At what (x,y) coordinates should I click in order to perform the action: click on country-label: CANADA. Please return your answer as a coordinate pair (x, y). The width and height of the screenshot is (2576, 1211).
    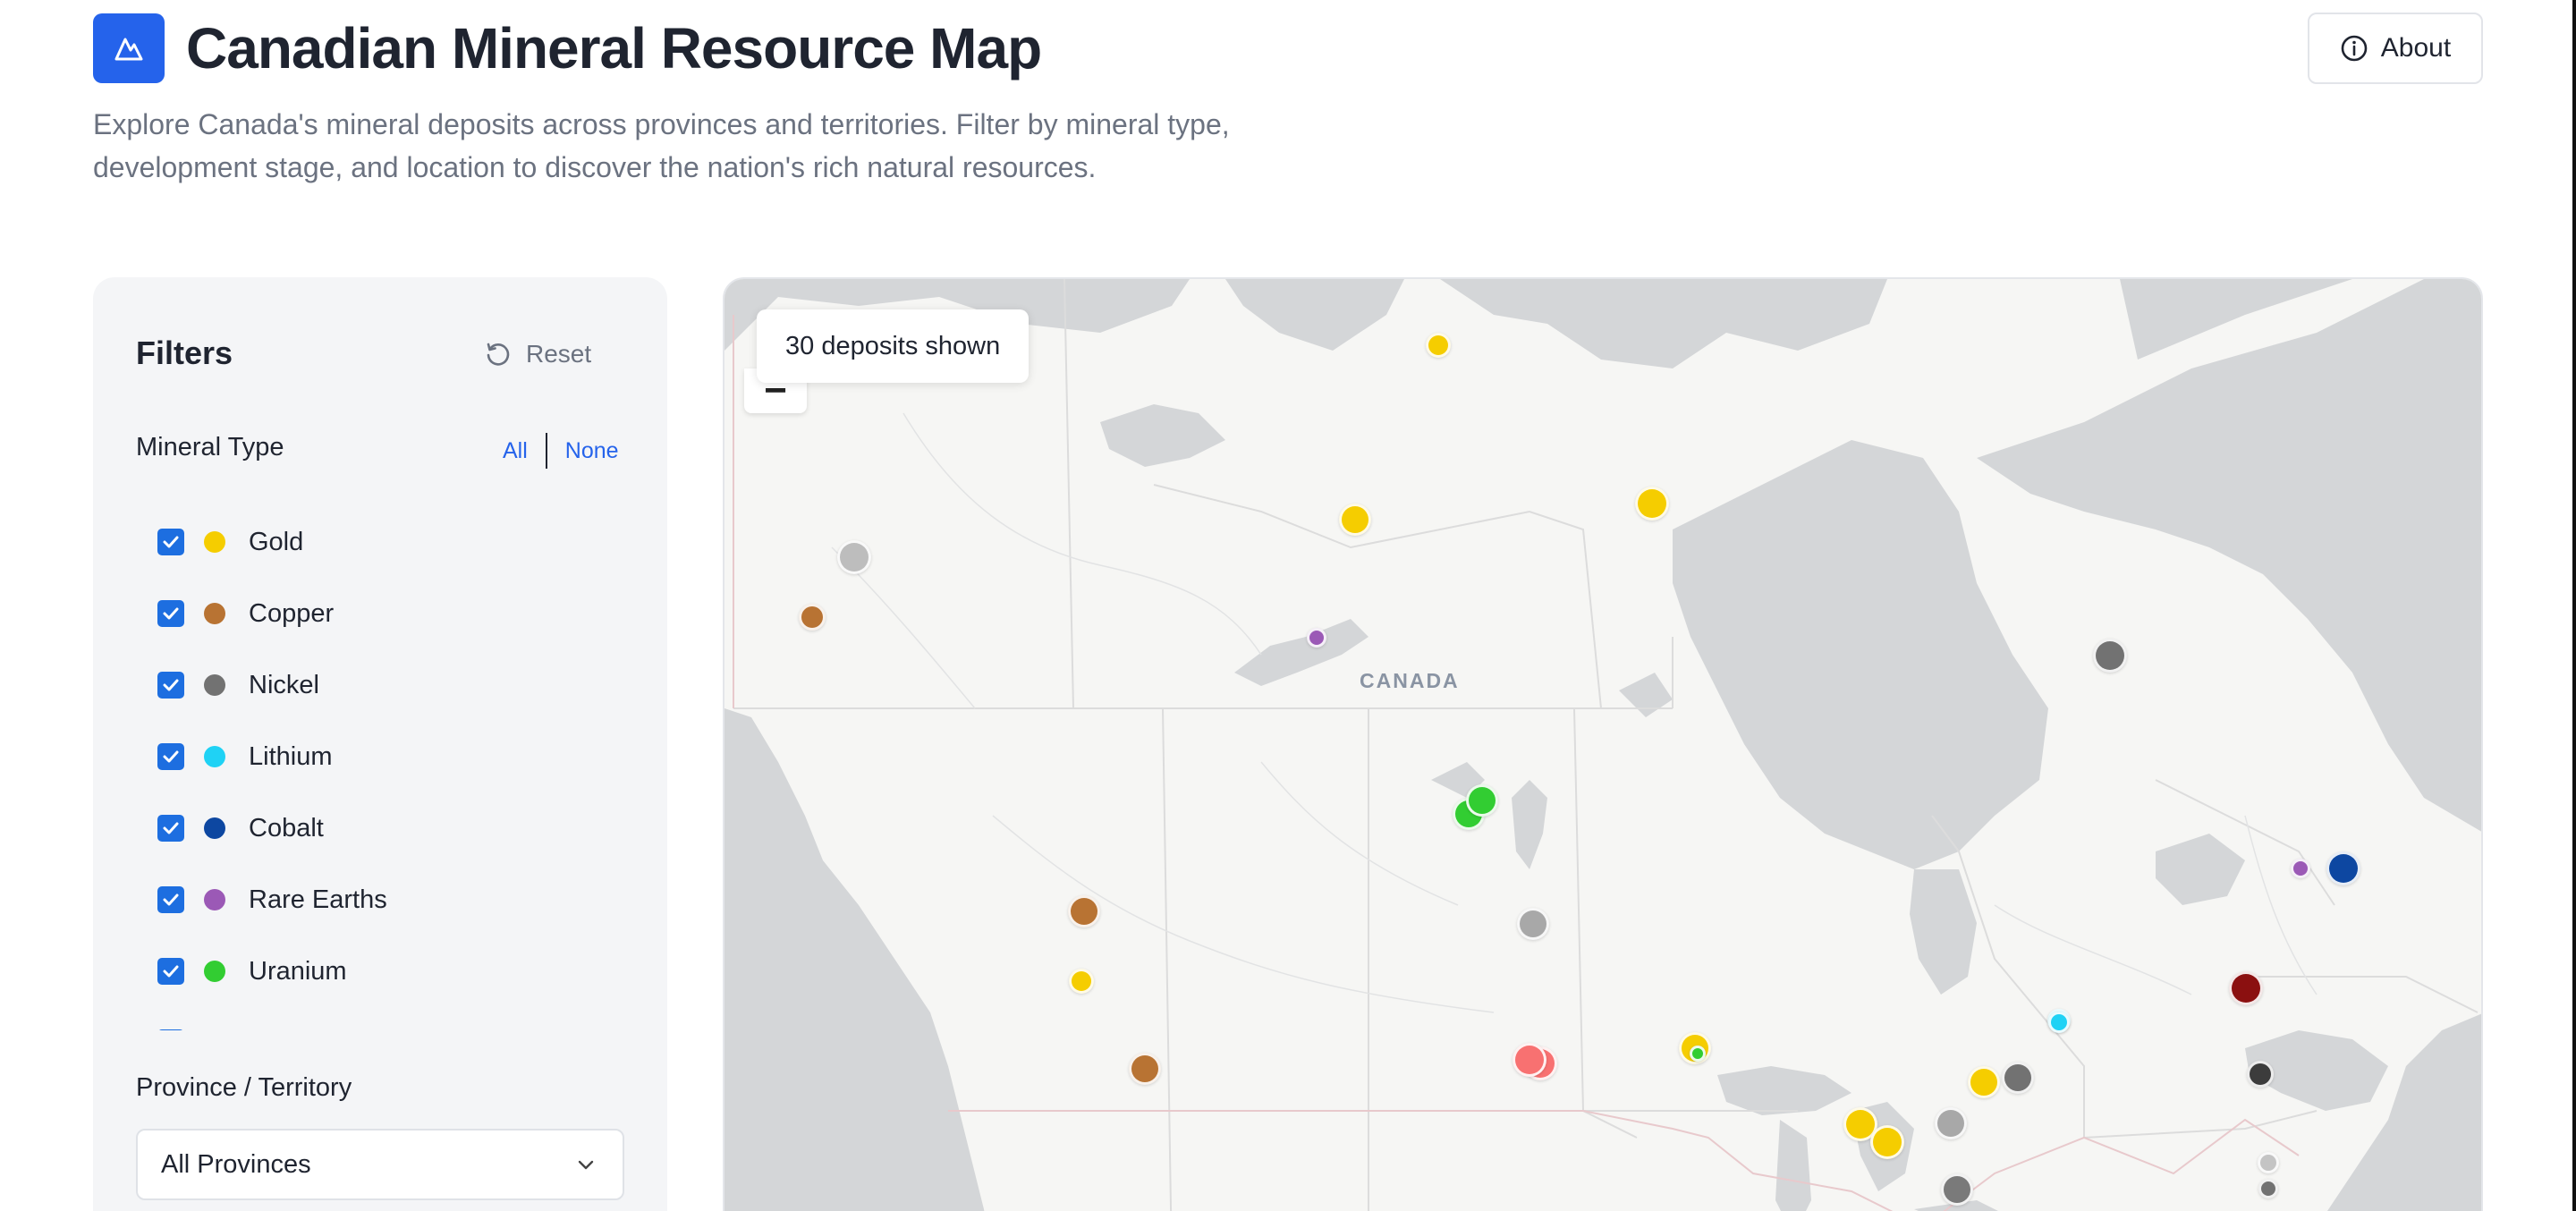
    Looking at the image, I should click on (1410, 680).